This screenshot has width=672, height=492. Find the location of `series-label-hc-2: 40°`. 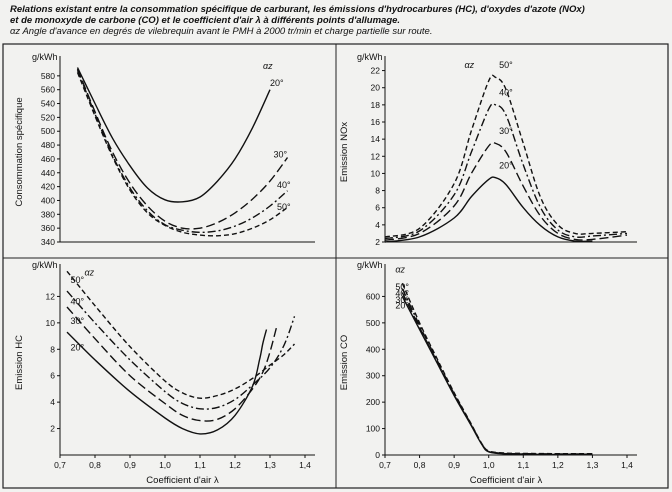

series-label-hc-2: 40° is located at coordinates (78, 301).